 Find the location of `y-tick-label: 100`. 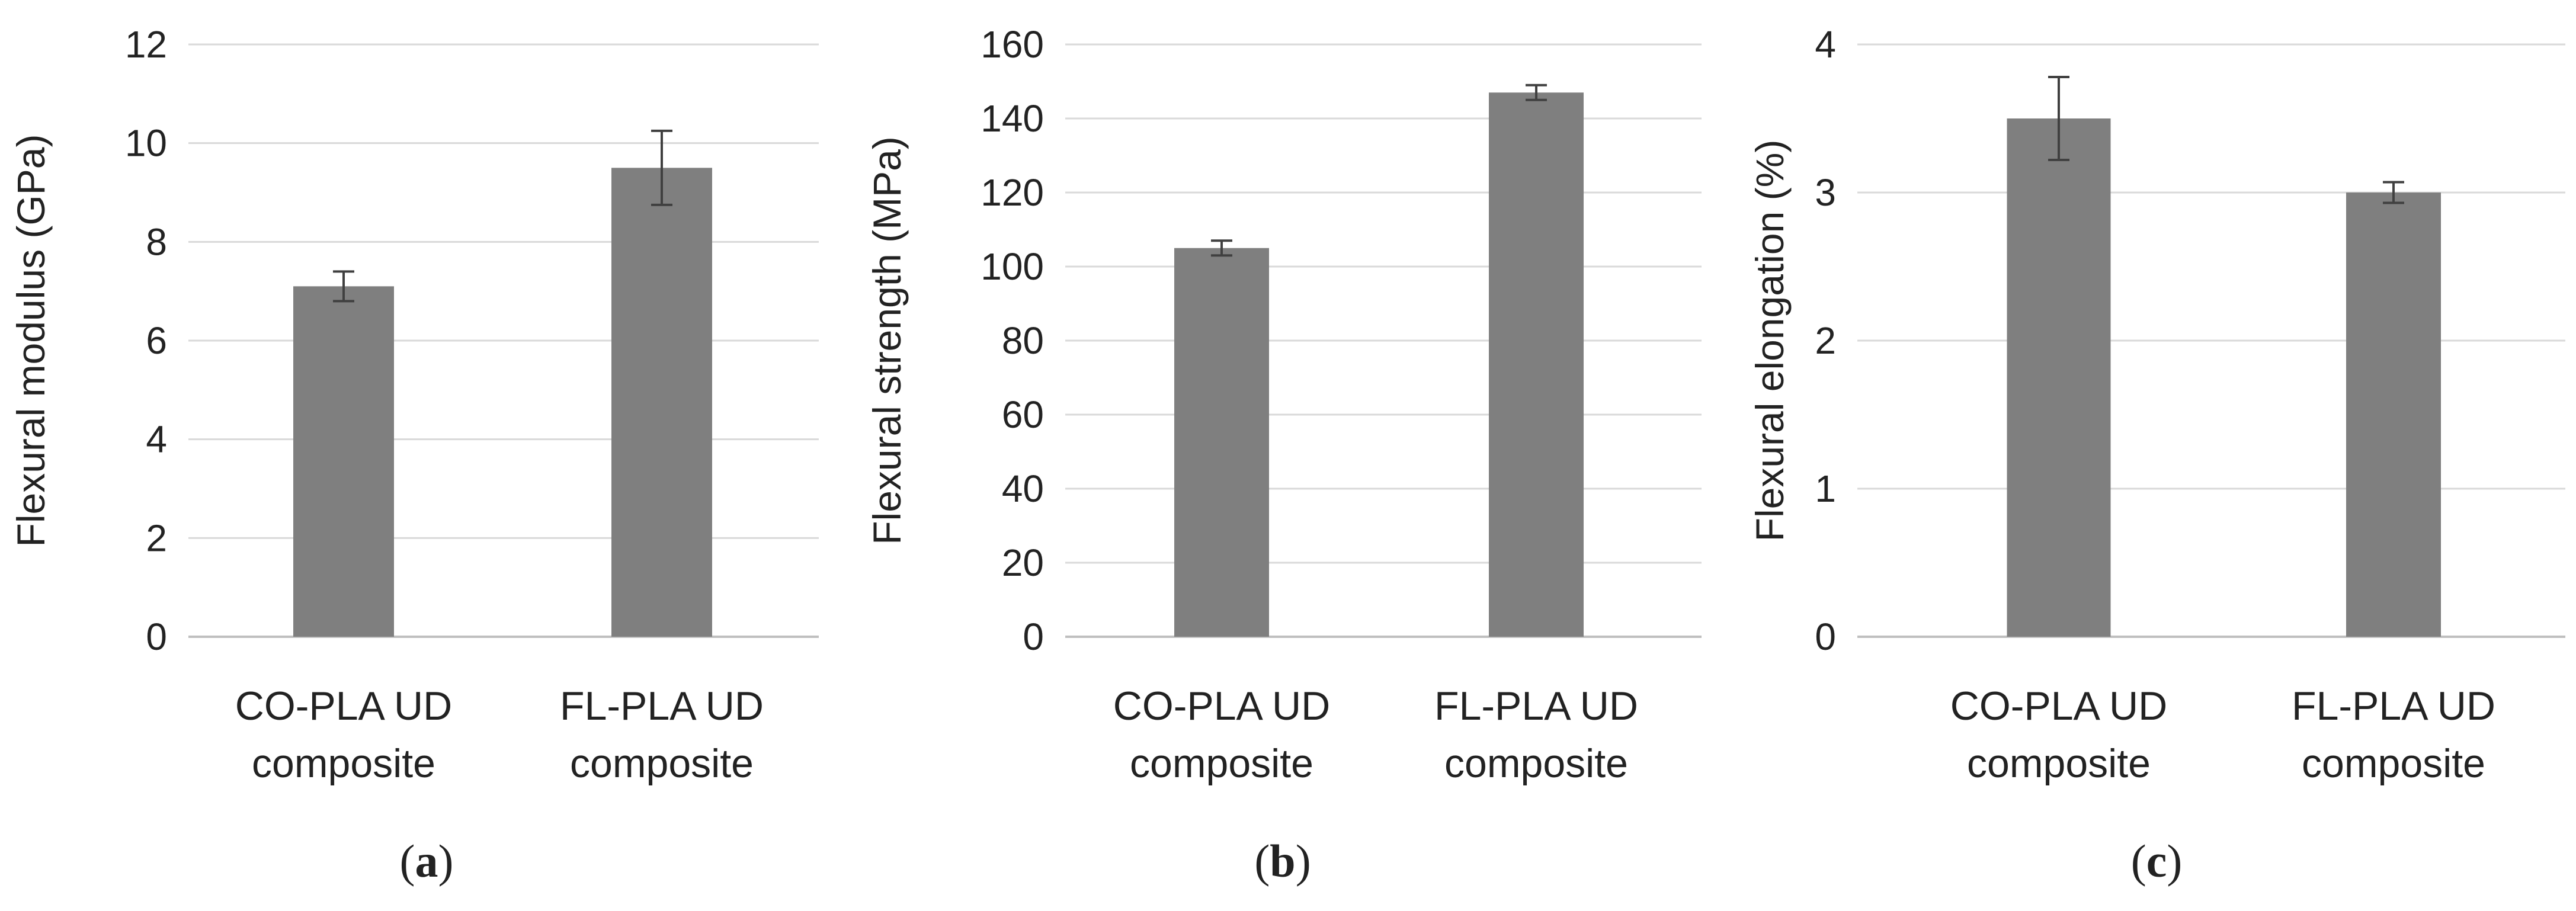

y-tick-label: 100 is located at coordinates (1013, 266).